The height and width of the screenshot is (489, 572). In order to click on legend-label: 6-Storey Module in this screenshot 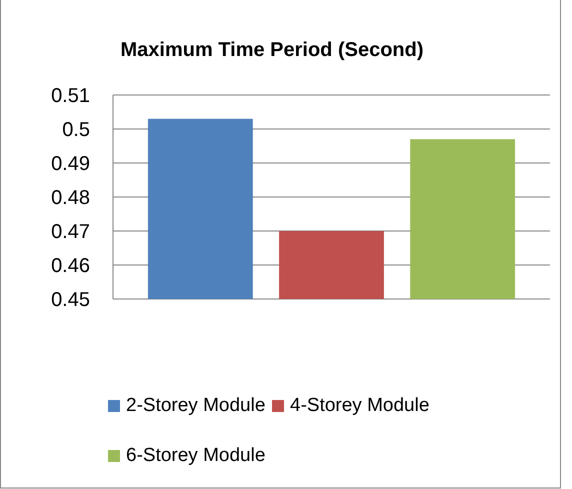, I will do `click(196, 455)`.